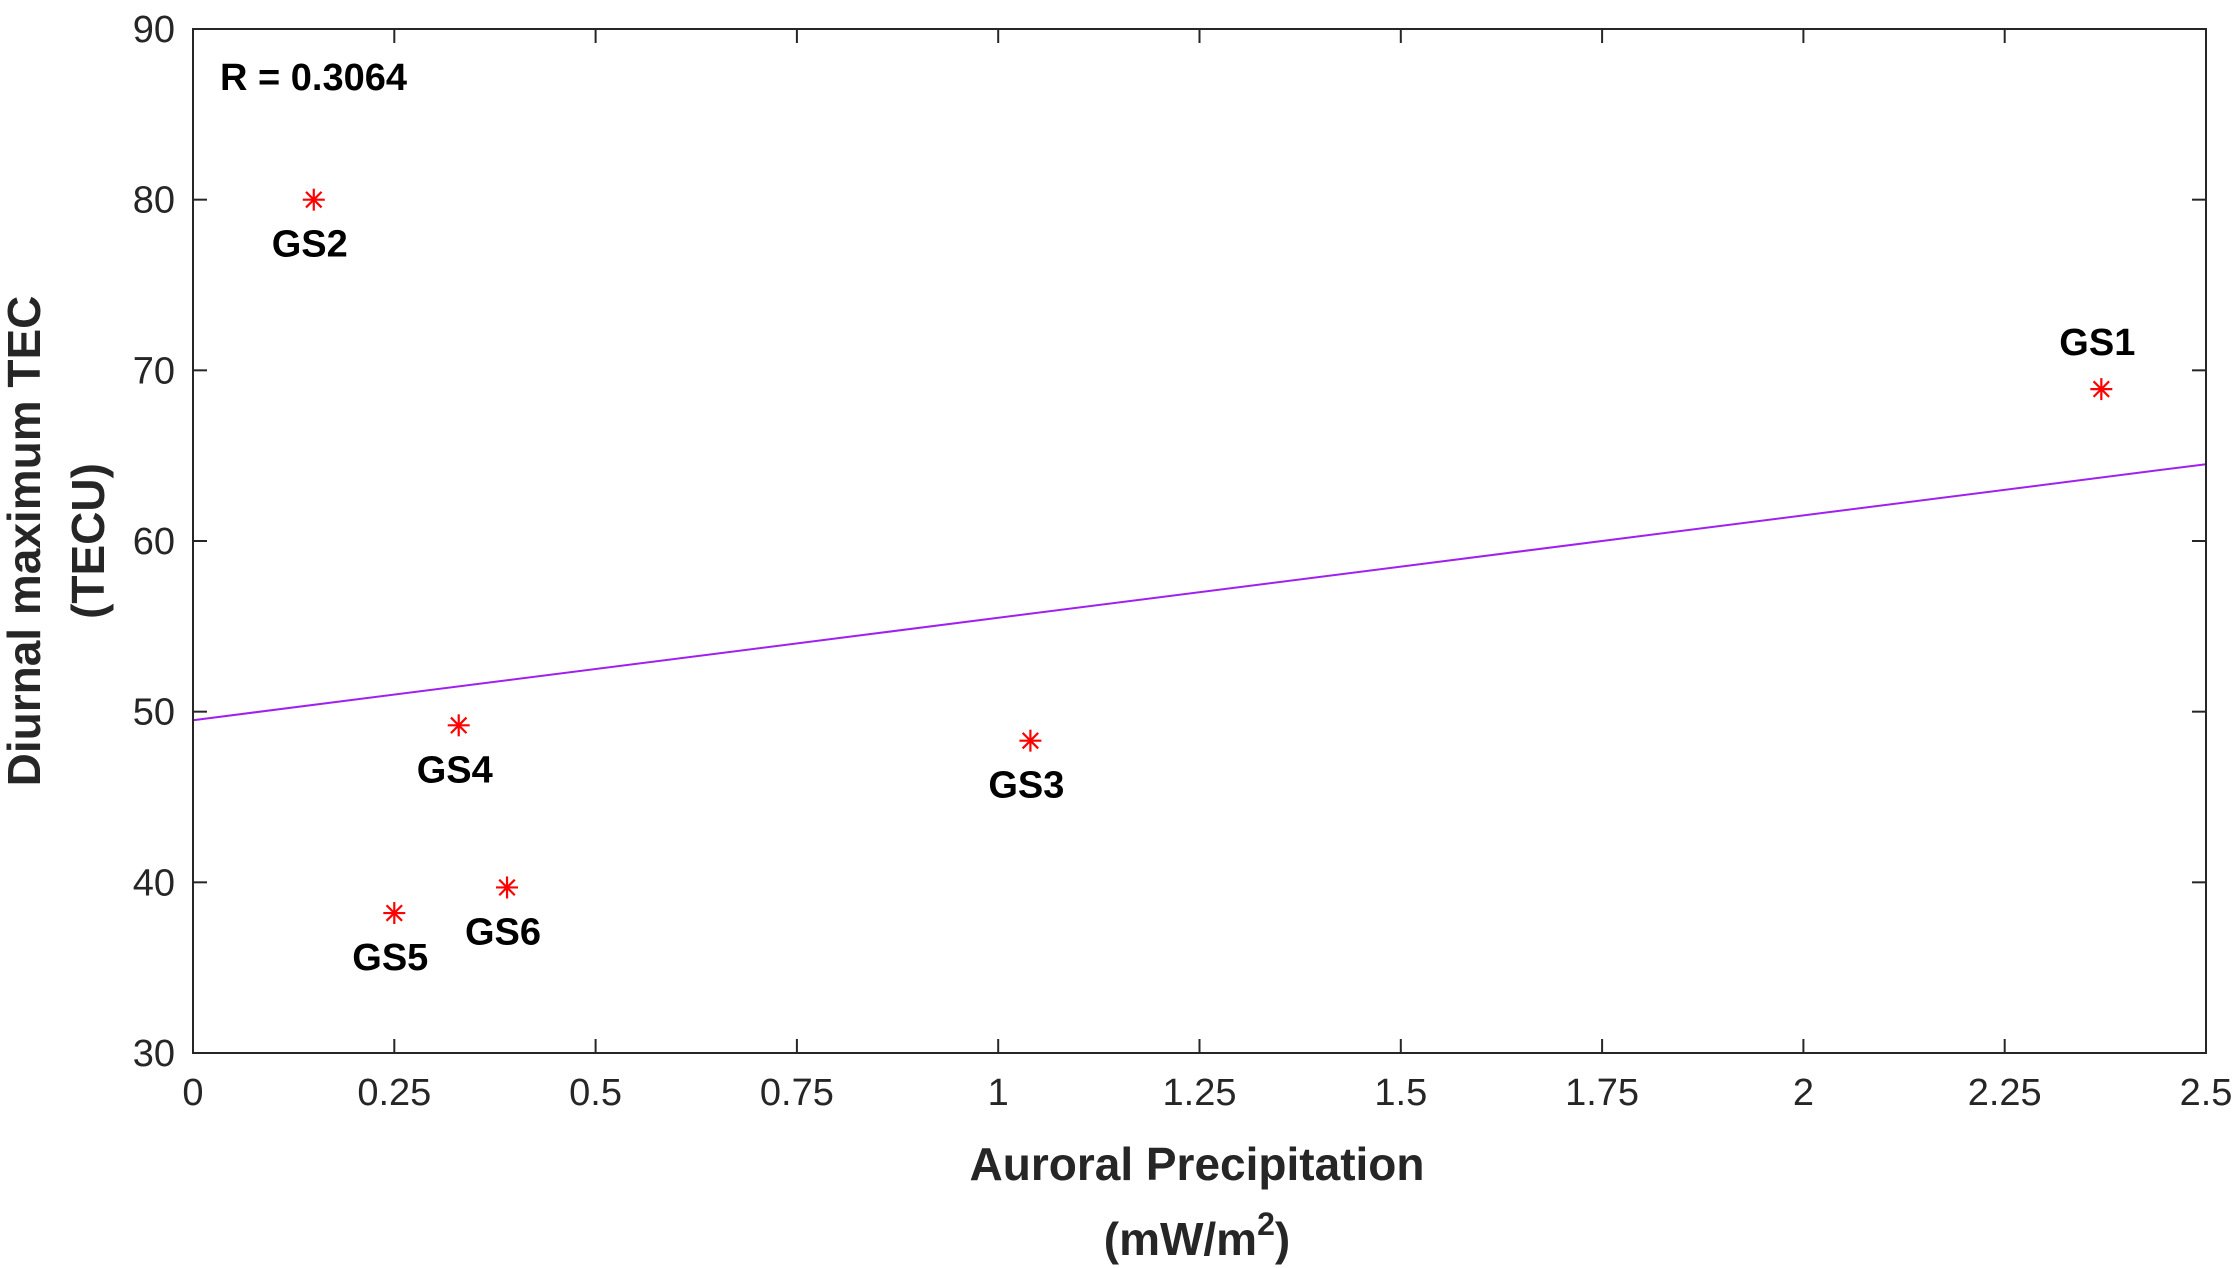  Describe the element at coordinates (1602, 1093) in the screenshot. I see `x-tick-label: 1.75` at that location.